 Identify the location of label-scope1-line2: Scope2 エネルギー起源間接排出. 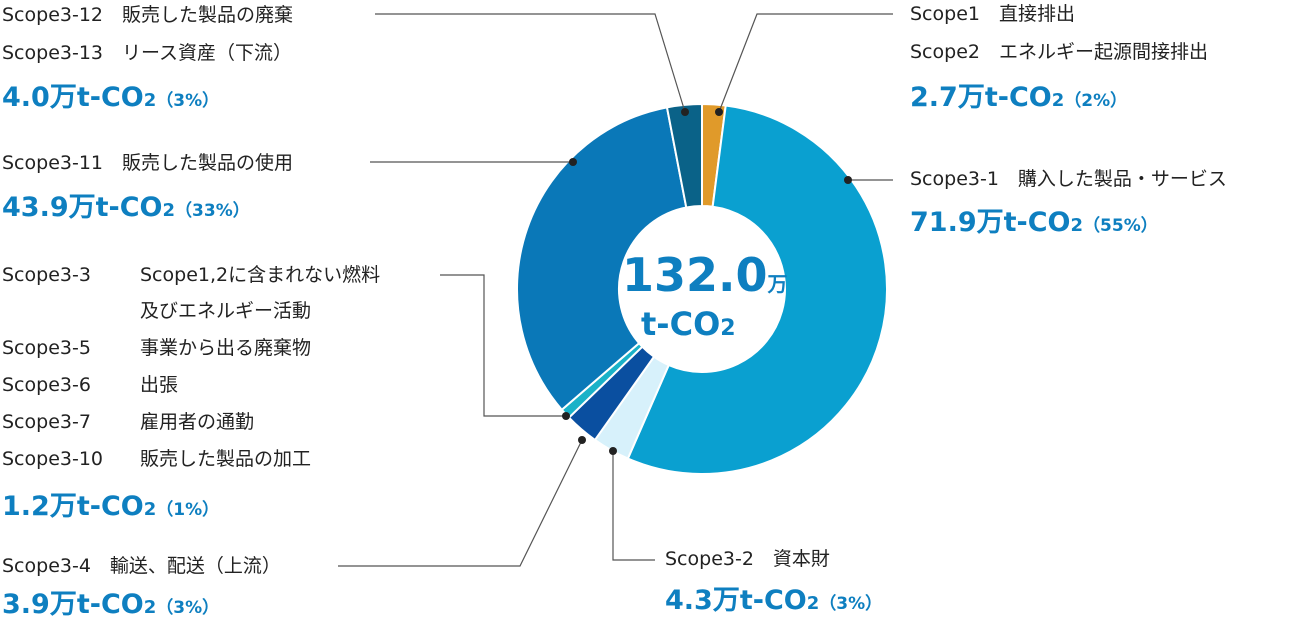
(1059, 52).